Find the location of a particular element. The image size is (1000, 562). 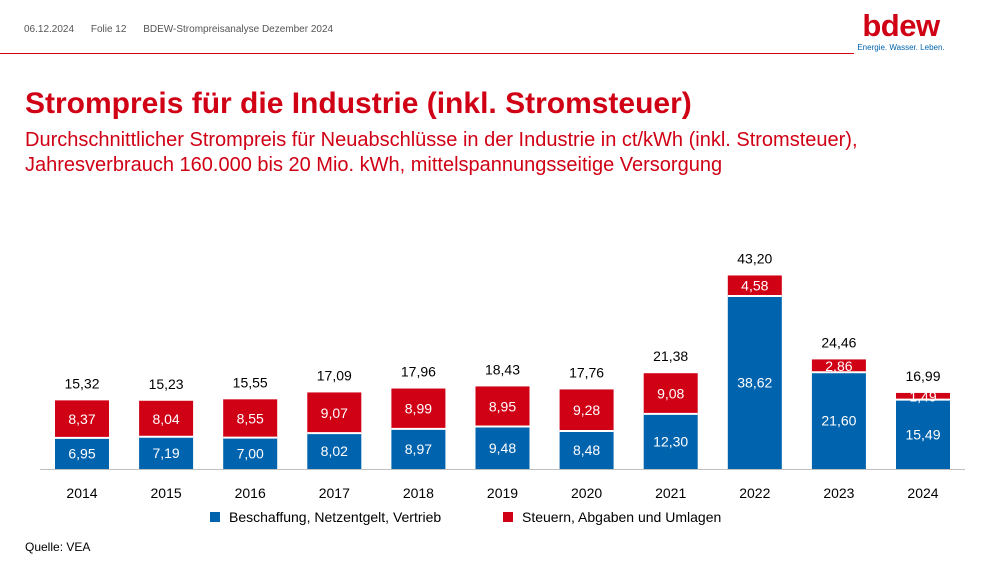

value-label-steuern: 8,99 is located at coordinates (418, 409).